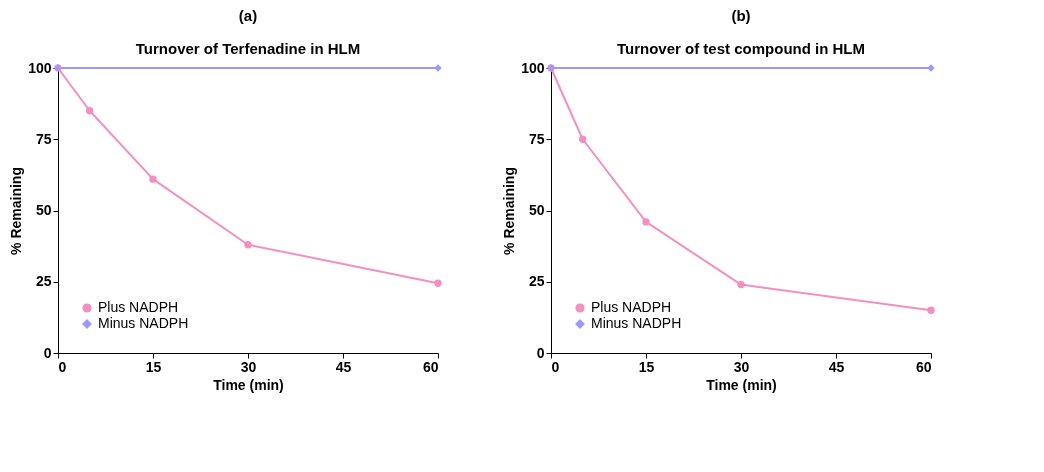 This screenshot has height=472, width=1044. Describe the element at coordinates (741, 15) in the screenshot. I see `chart-title: (b)` at that location.